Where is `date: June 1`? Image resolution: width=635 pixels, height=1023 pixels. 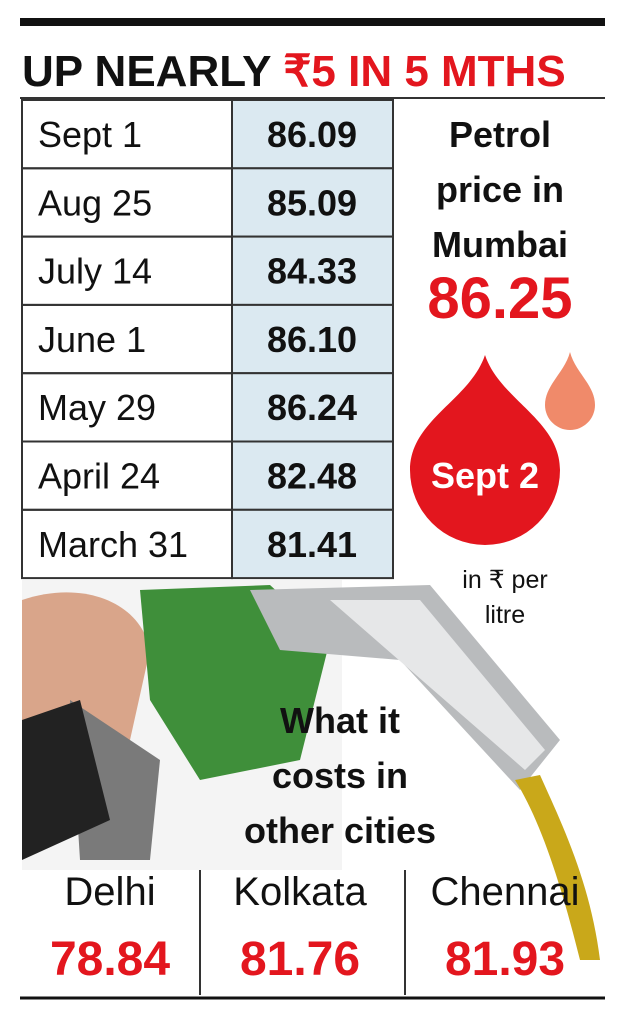 date: June 1 is located at coordinates (92, 339).